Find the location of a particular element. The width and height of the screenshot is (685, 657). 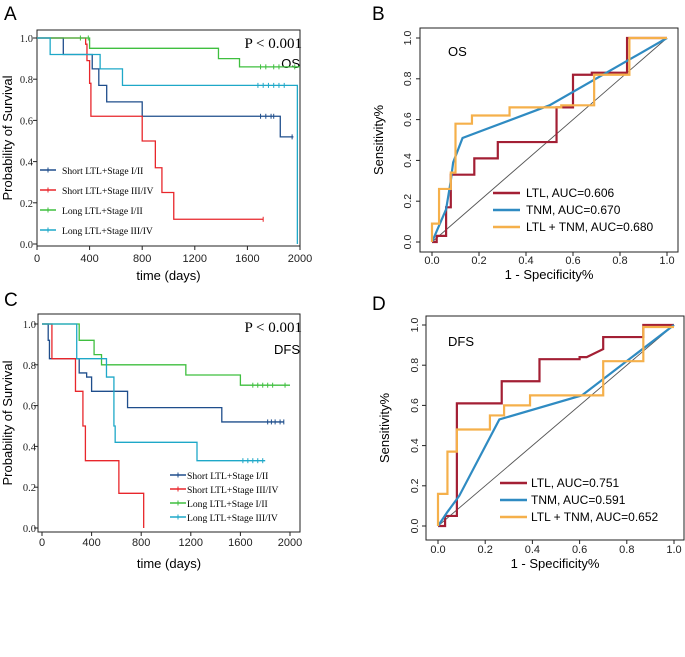

panel-d-xtick-label: 0.0 is located at coordinates (437, 550).